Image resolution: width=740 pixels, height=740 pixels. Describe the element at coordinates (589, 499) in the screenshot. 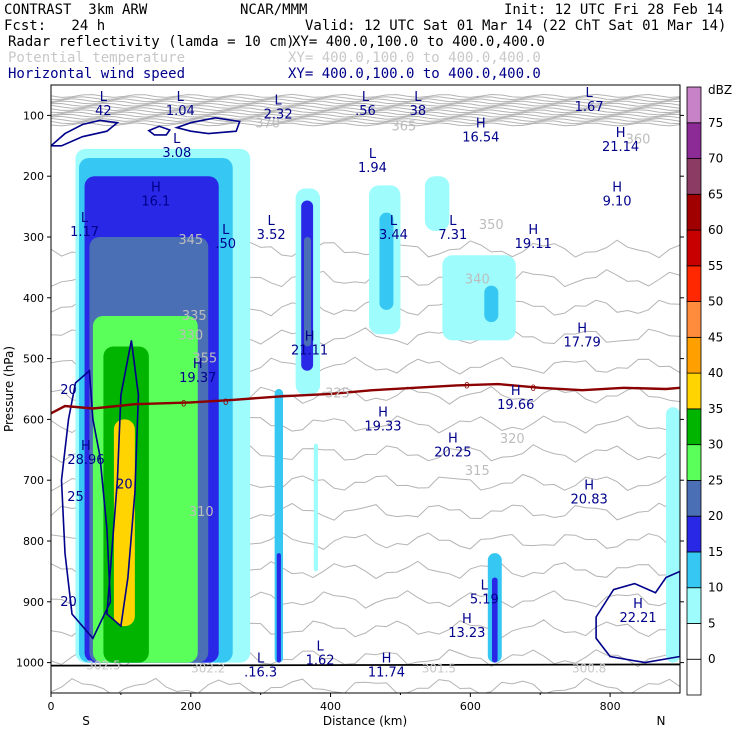

I see `extremum-value: 20.83` at that location.